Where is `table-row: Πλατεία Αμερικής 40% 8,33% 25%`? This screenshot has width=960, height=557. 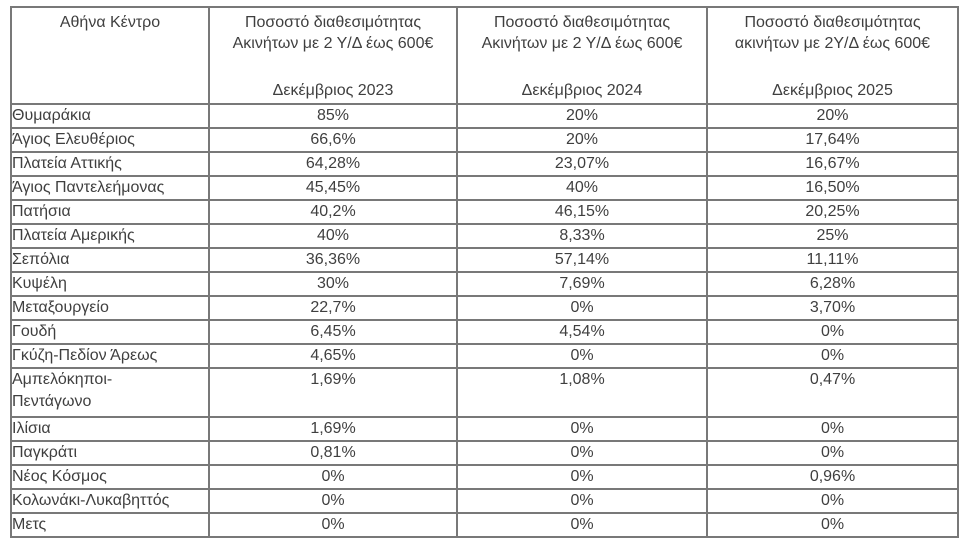 table-row: Πλατεία Αμερικής 40% 8,33% 25% is located at coordinates (484, 236).